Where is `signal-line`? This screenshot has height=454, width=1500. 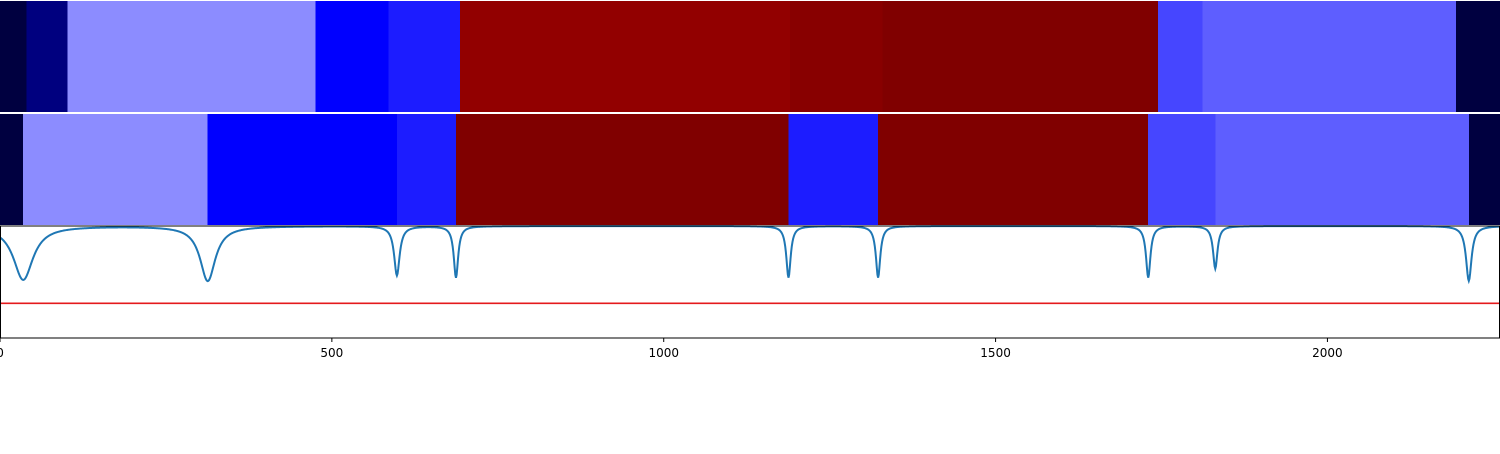
signal-line is located at coordinates (750, 255).